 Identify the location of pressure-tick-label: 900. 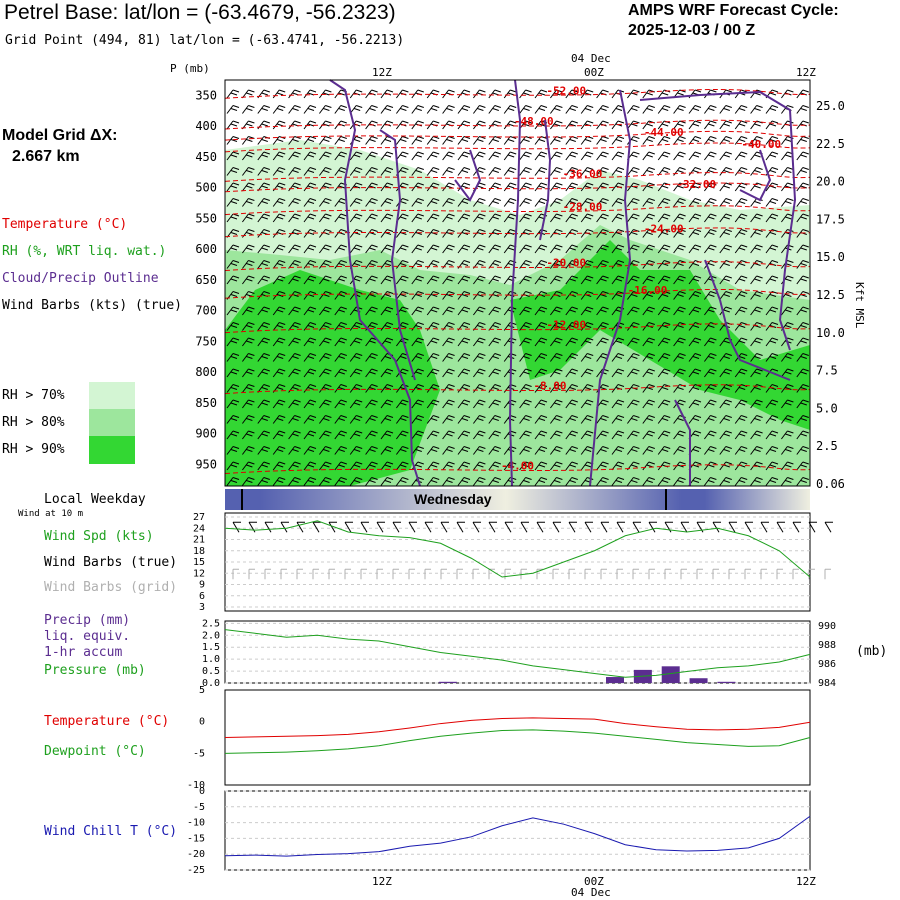
(206, 434).